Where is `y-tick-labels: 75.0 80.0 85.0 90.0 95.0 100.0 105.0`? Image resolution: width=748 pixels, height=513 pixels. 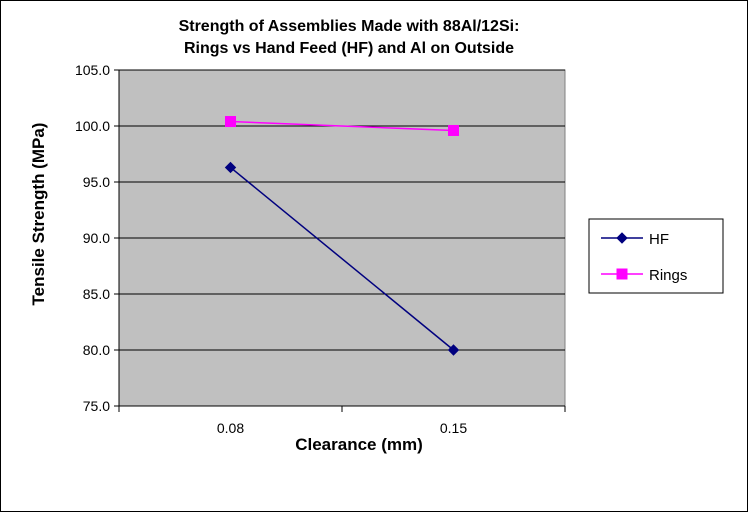 y-tick-labels: 75.0 80.0 85.0 90.0 95.0 100.0 105.0 is located at coordinates (92, 238).